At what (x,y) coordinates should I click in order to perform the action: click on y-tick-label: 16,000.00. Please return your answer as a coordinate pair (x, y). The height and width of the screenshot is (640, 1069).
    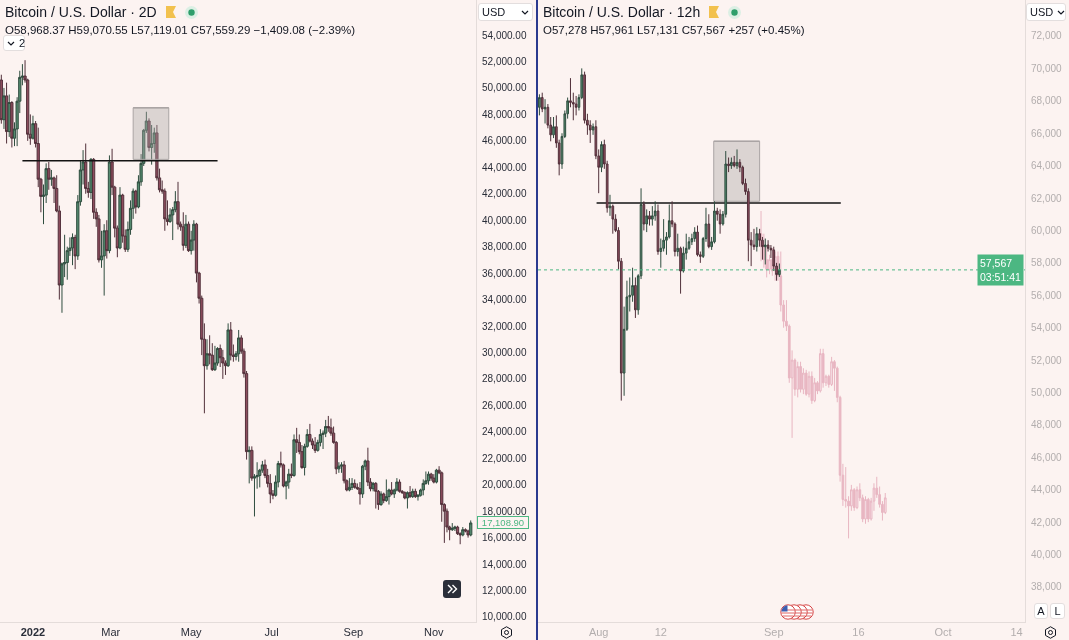
    Looking at the image, I should click on (504, 538).